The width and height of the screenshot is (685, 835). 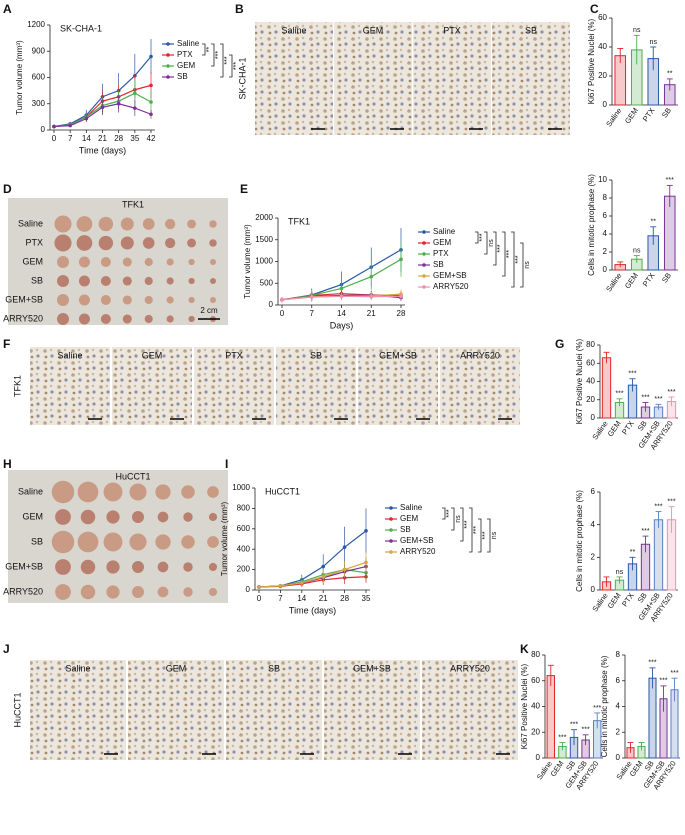 I want to click on x-tick-label: GEM, so click(x=614, y=428).